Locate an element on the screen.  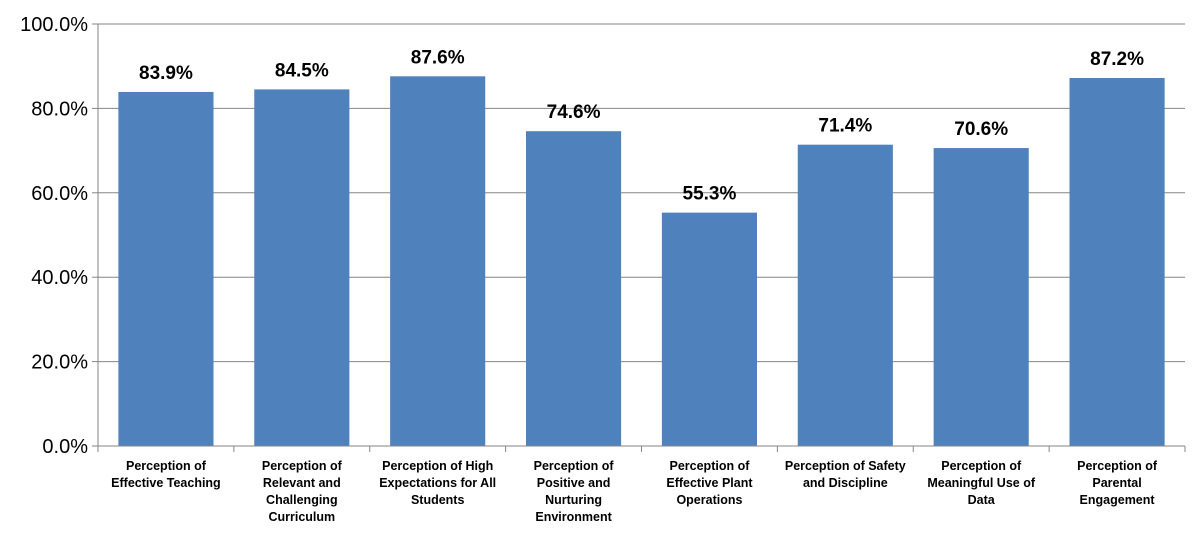
data-label: 87.2% is located at coordinates (1117, 59).